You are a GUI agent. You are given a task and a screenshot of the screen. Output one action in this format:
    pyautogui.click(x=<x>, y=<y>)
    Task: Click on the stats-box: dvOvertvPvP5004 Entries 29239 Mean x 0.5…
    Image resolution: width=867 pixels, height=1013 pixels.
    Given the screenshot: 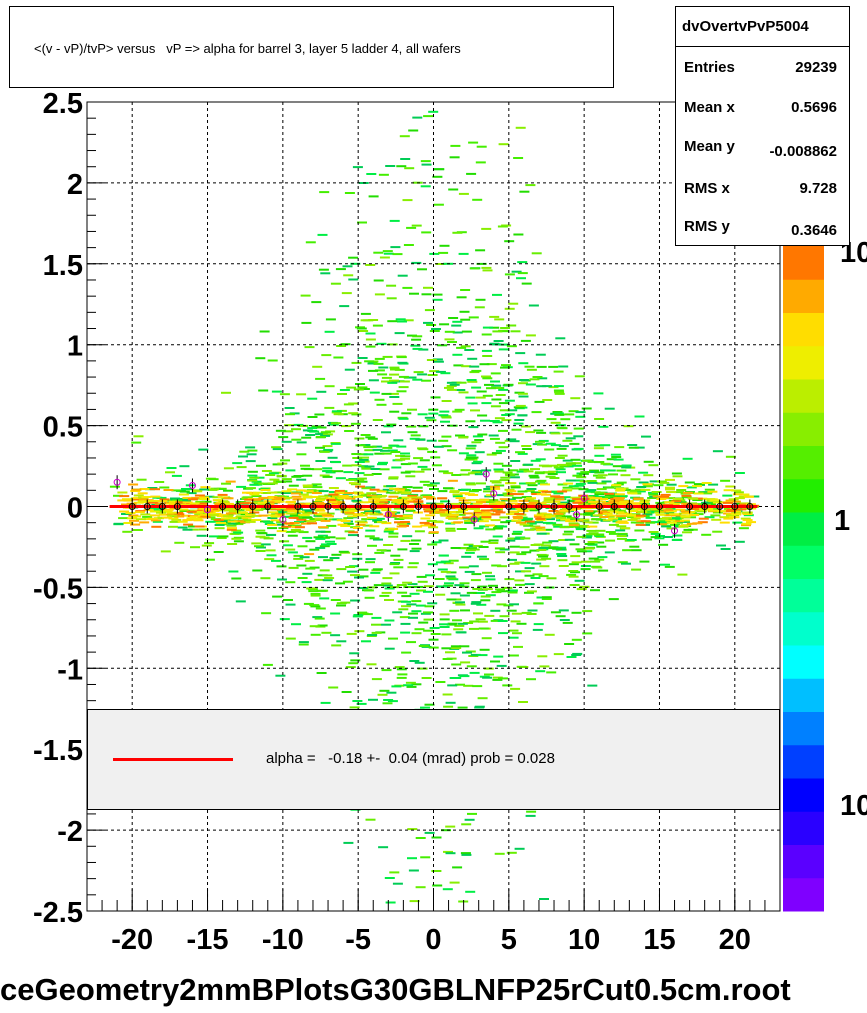 What is the action you would take?
    pyautogui.click(x=762, y=126)
    